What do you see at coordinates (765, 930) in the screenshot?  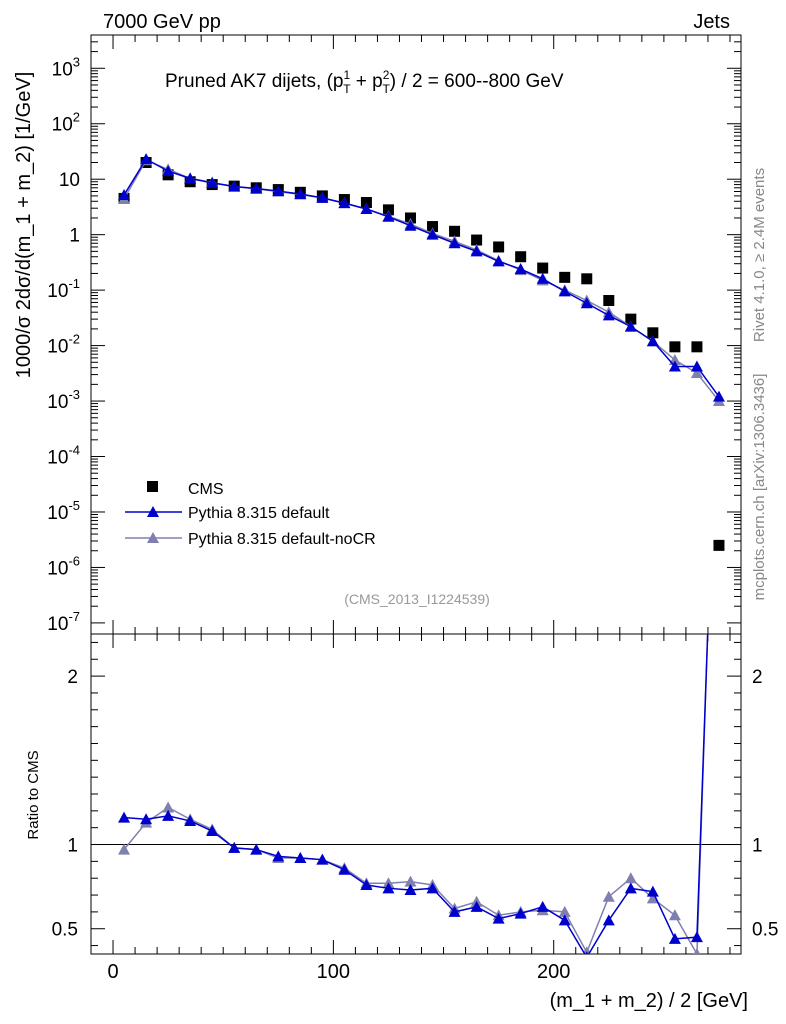 I see `ratio-y-tick-label-right: 0.5` at bounding box center [765, 930].